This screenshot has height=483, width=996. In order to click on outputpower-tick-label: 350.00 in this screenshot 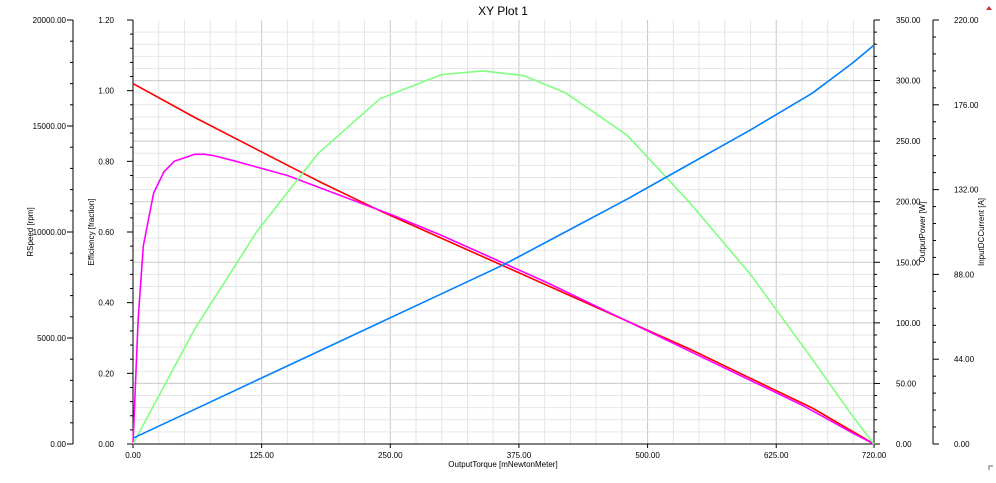, I will do `click(908, 20)`.